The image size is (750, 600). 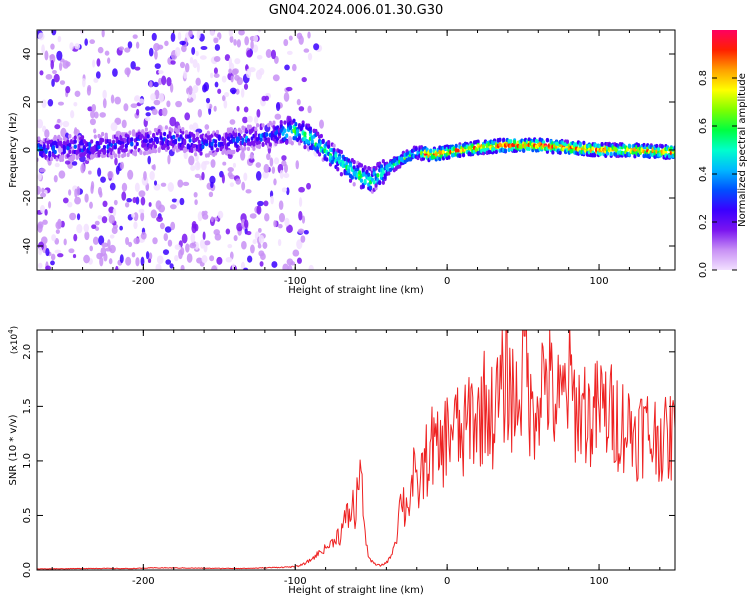 I want to click on colorbar-tick-label: 0.2, so click(x=703, y=222).